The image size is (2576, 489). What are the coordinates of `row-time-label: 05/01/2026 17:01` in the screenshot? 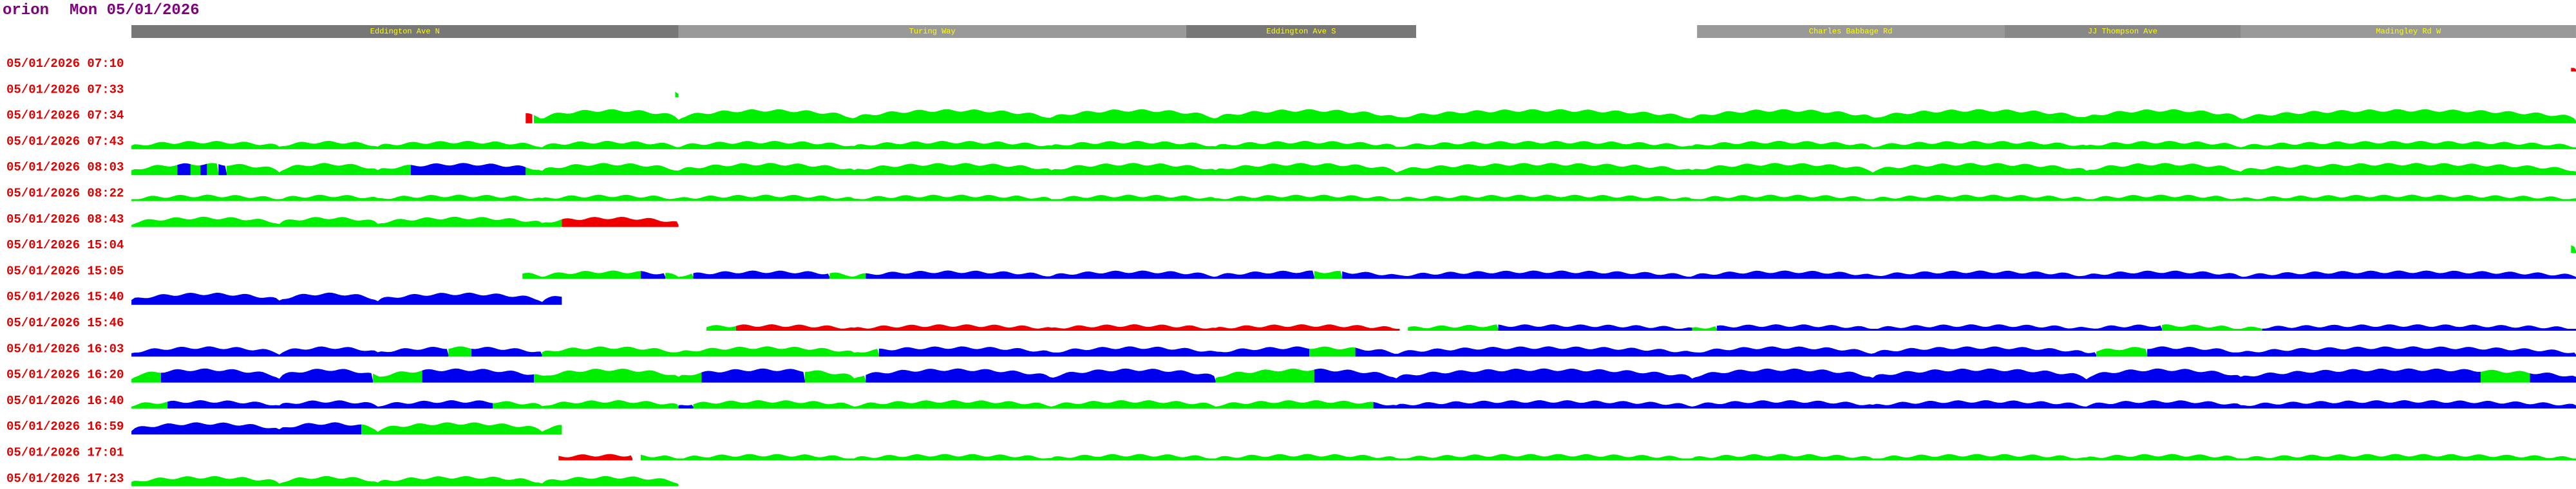 It's located at (65, 453).